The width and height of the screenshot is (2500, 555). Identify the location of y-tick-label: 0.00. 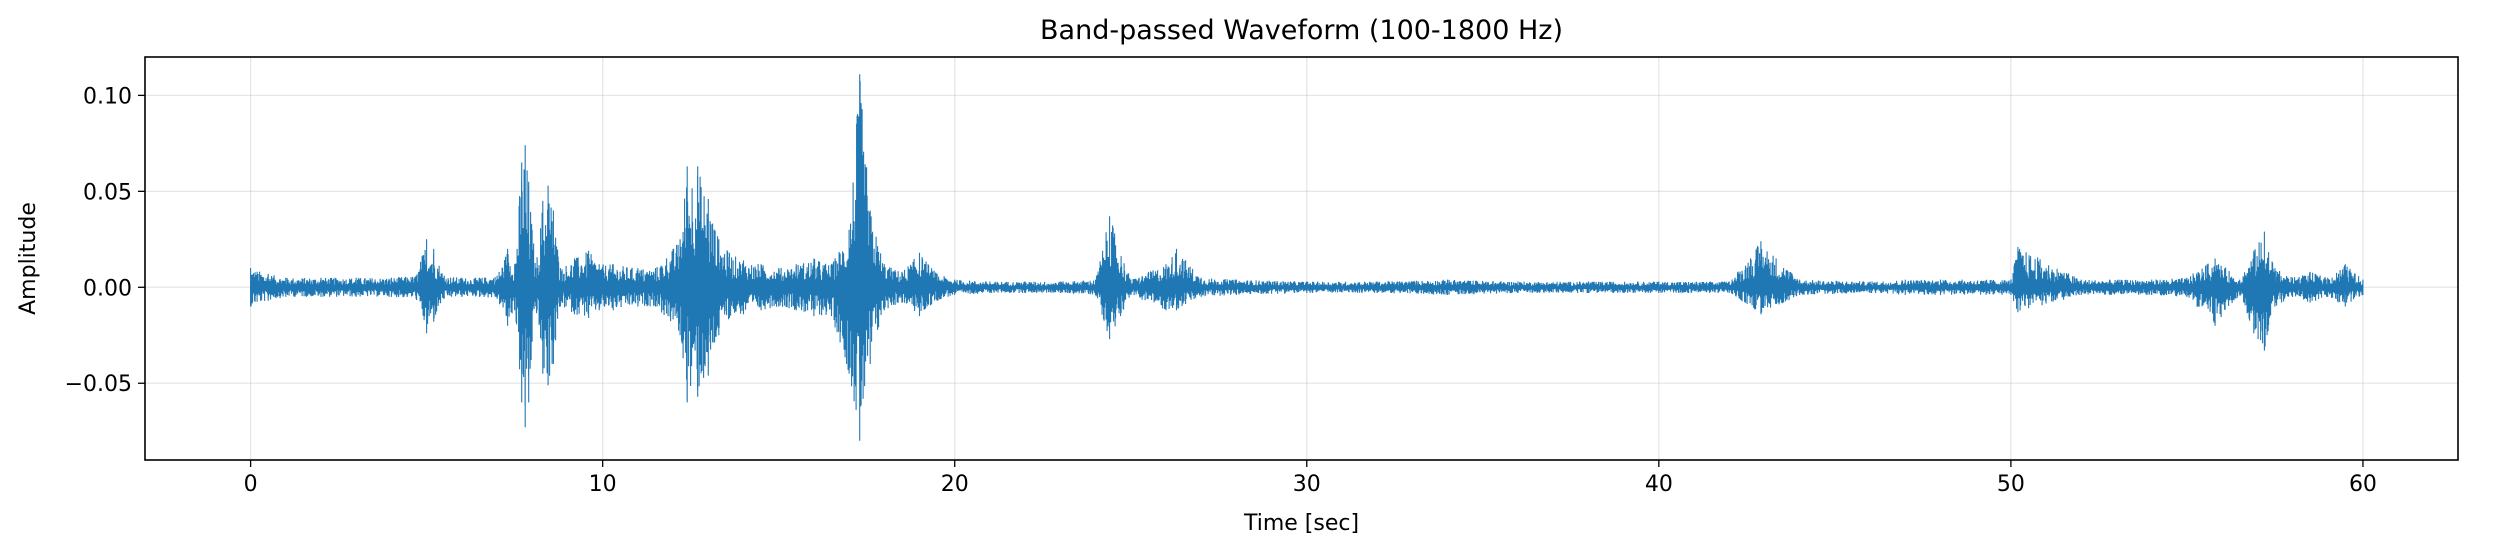
(107, 288).